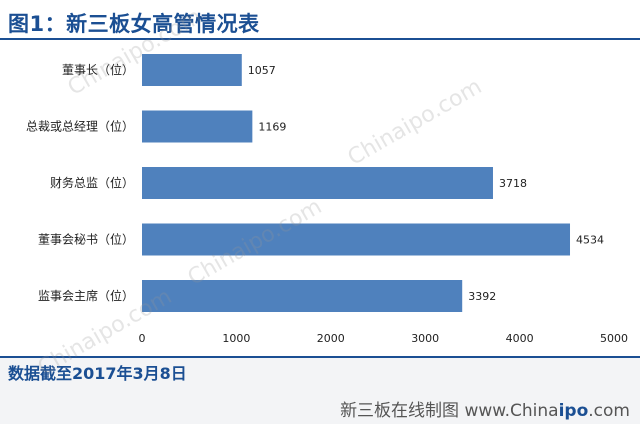 This screenshot has height=424, width=640. I want to click on x-tick-label: 1000, so click(236, 338).